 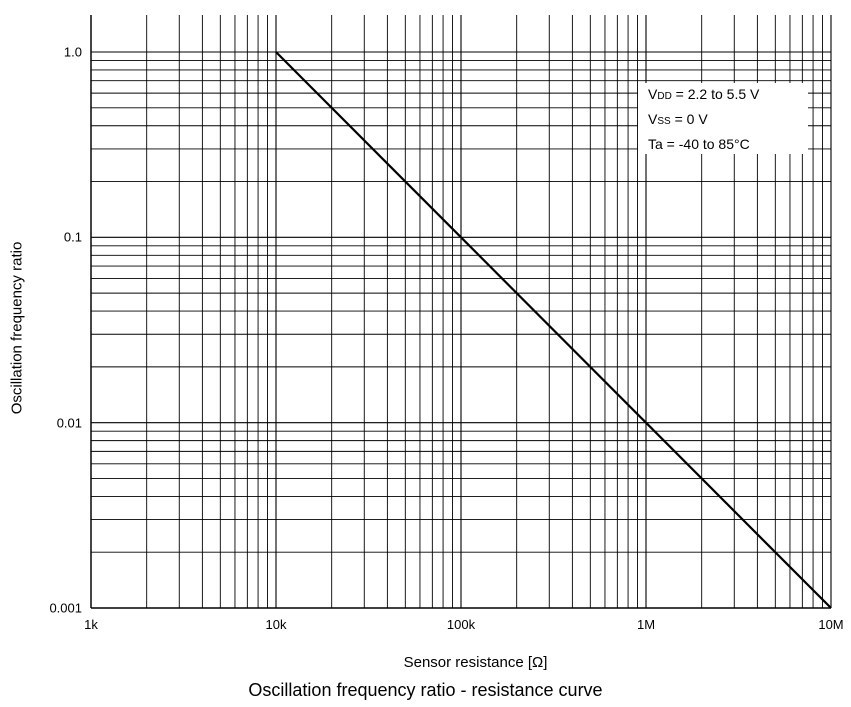 What do you see at coordinates (65, 608) in the screenshot?
I see `y-tick-label: 0.001` at bounding box center [65, 608].